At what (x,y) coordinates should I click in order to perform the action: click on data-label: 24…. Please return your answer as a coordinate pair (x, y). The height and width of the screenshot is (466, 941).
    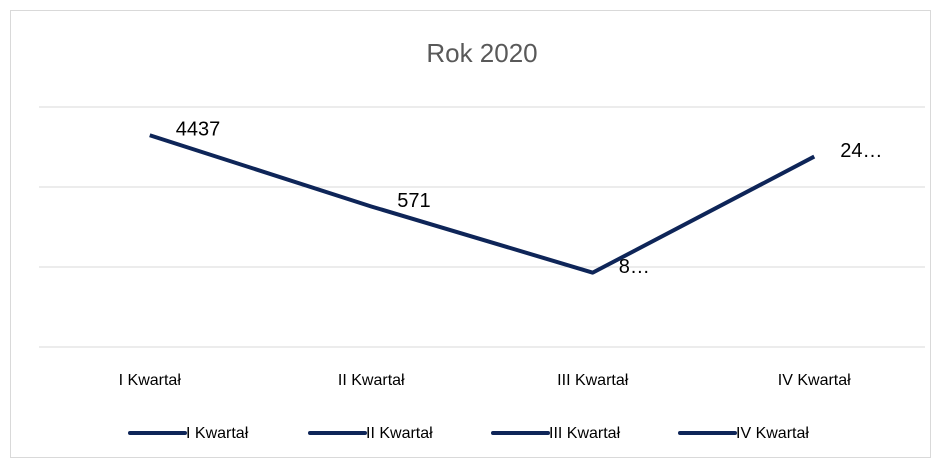
    Looking at the image, I should click on (861, 151).